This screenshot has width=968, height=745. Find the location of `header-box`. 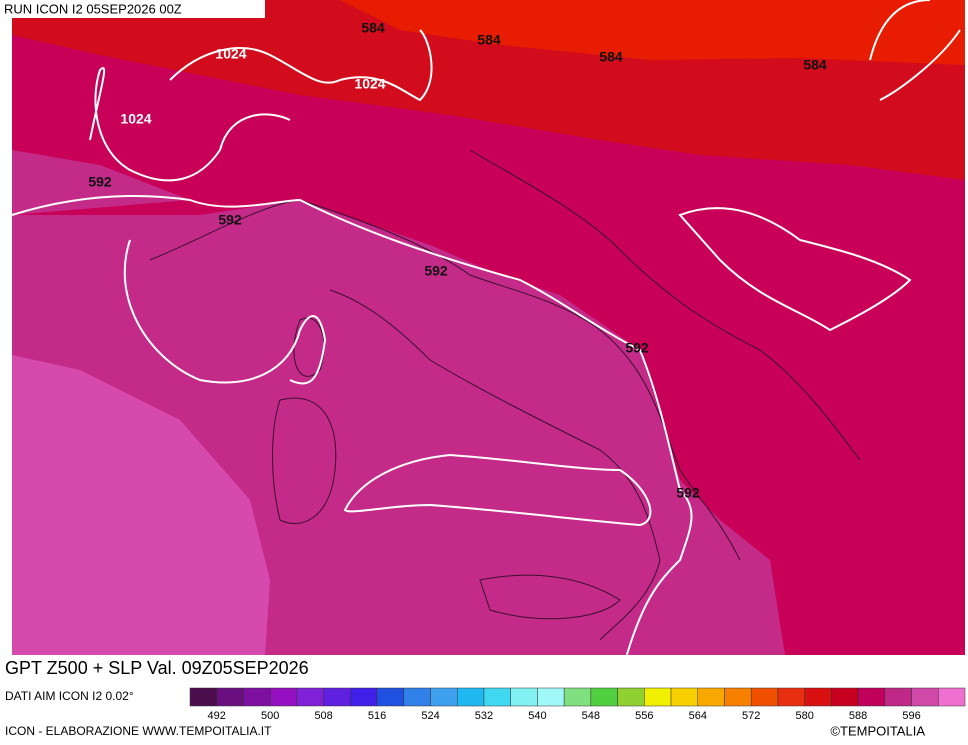

header-box is located at coordinates (132, 9).